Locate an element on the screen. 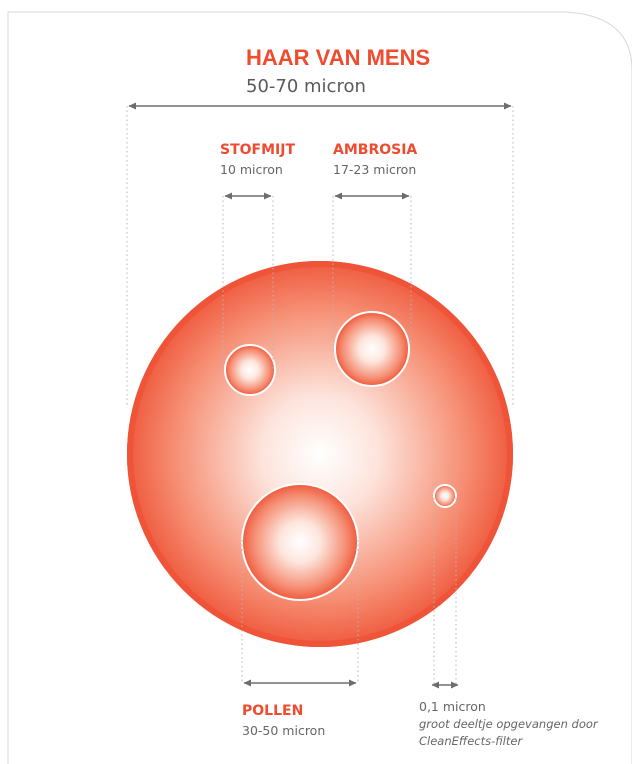  human-hair-size: 50-70 micron is located at coordinates (306, 86).